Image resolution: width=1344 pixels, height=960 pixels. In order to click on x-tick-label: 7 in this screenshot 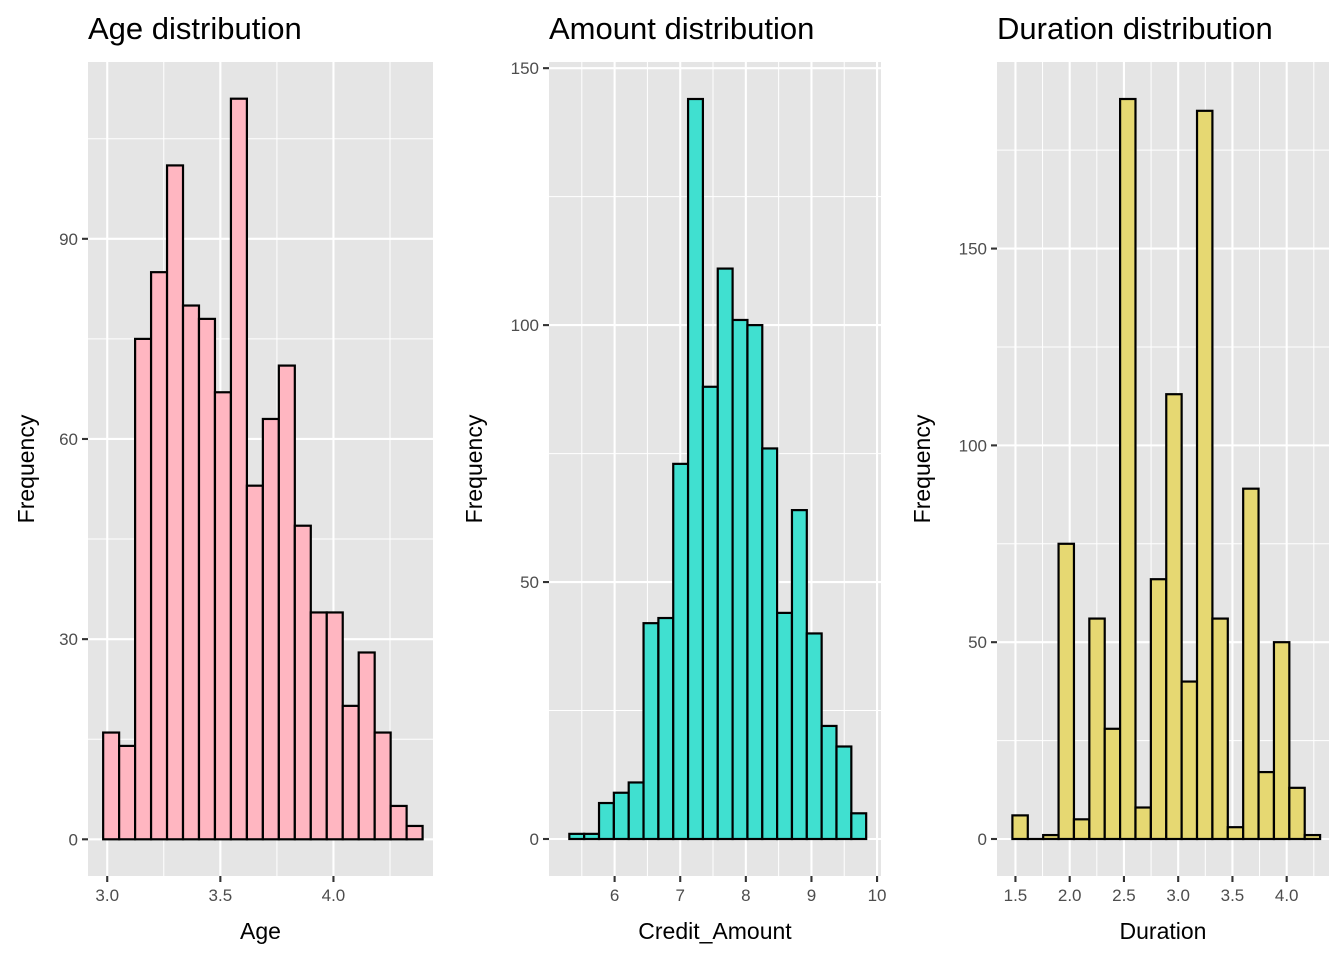, I will do `click(679, 895)`.